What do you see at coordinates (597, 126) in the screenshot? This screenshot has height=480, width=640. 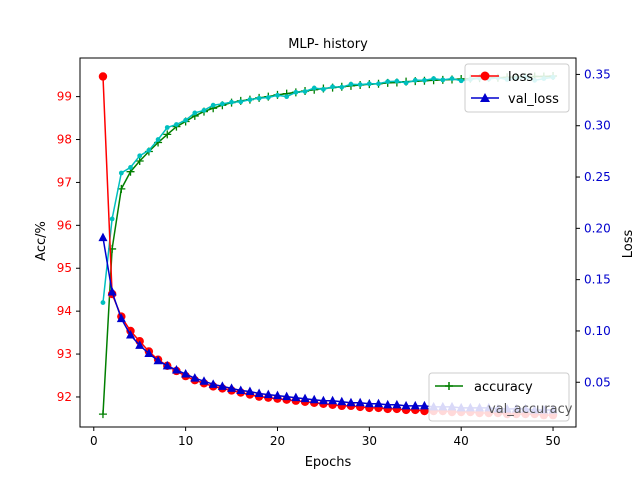 I see `right-y-tick-label: 0.30` at bounding box center [597, 126].